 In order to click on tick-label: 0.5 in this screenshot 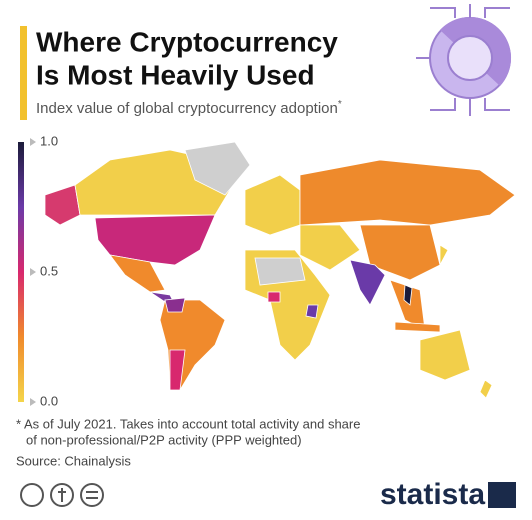, I will do `click(49, 270)`.